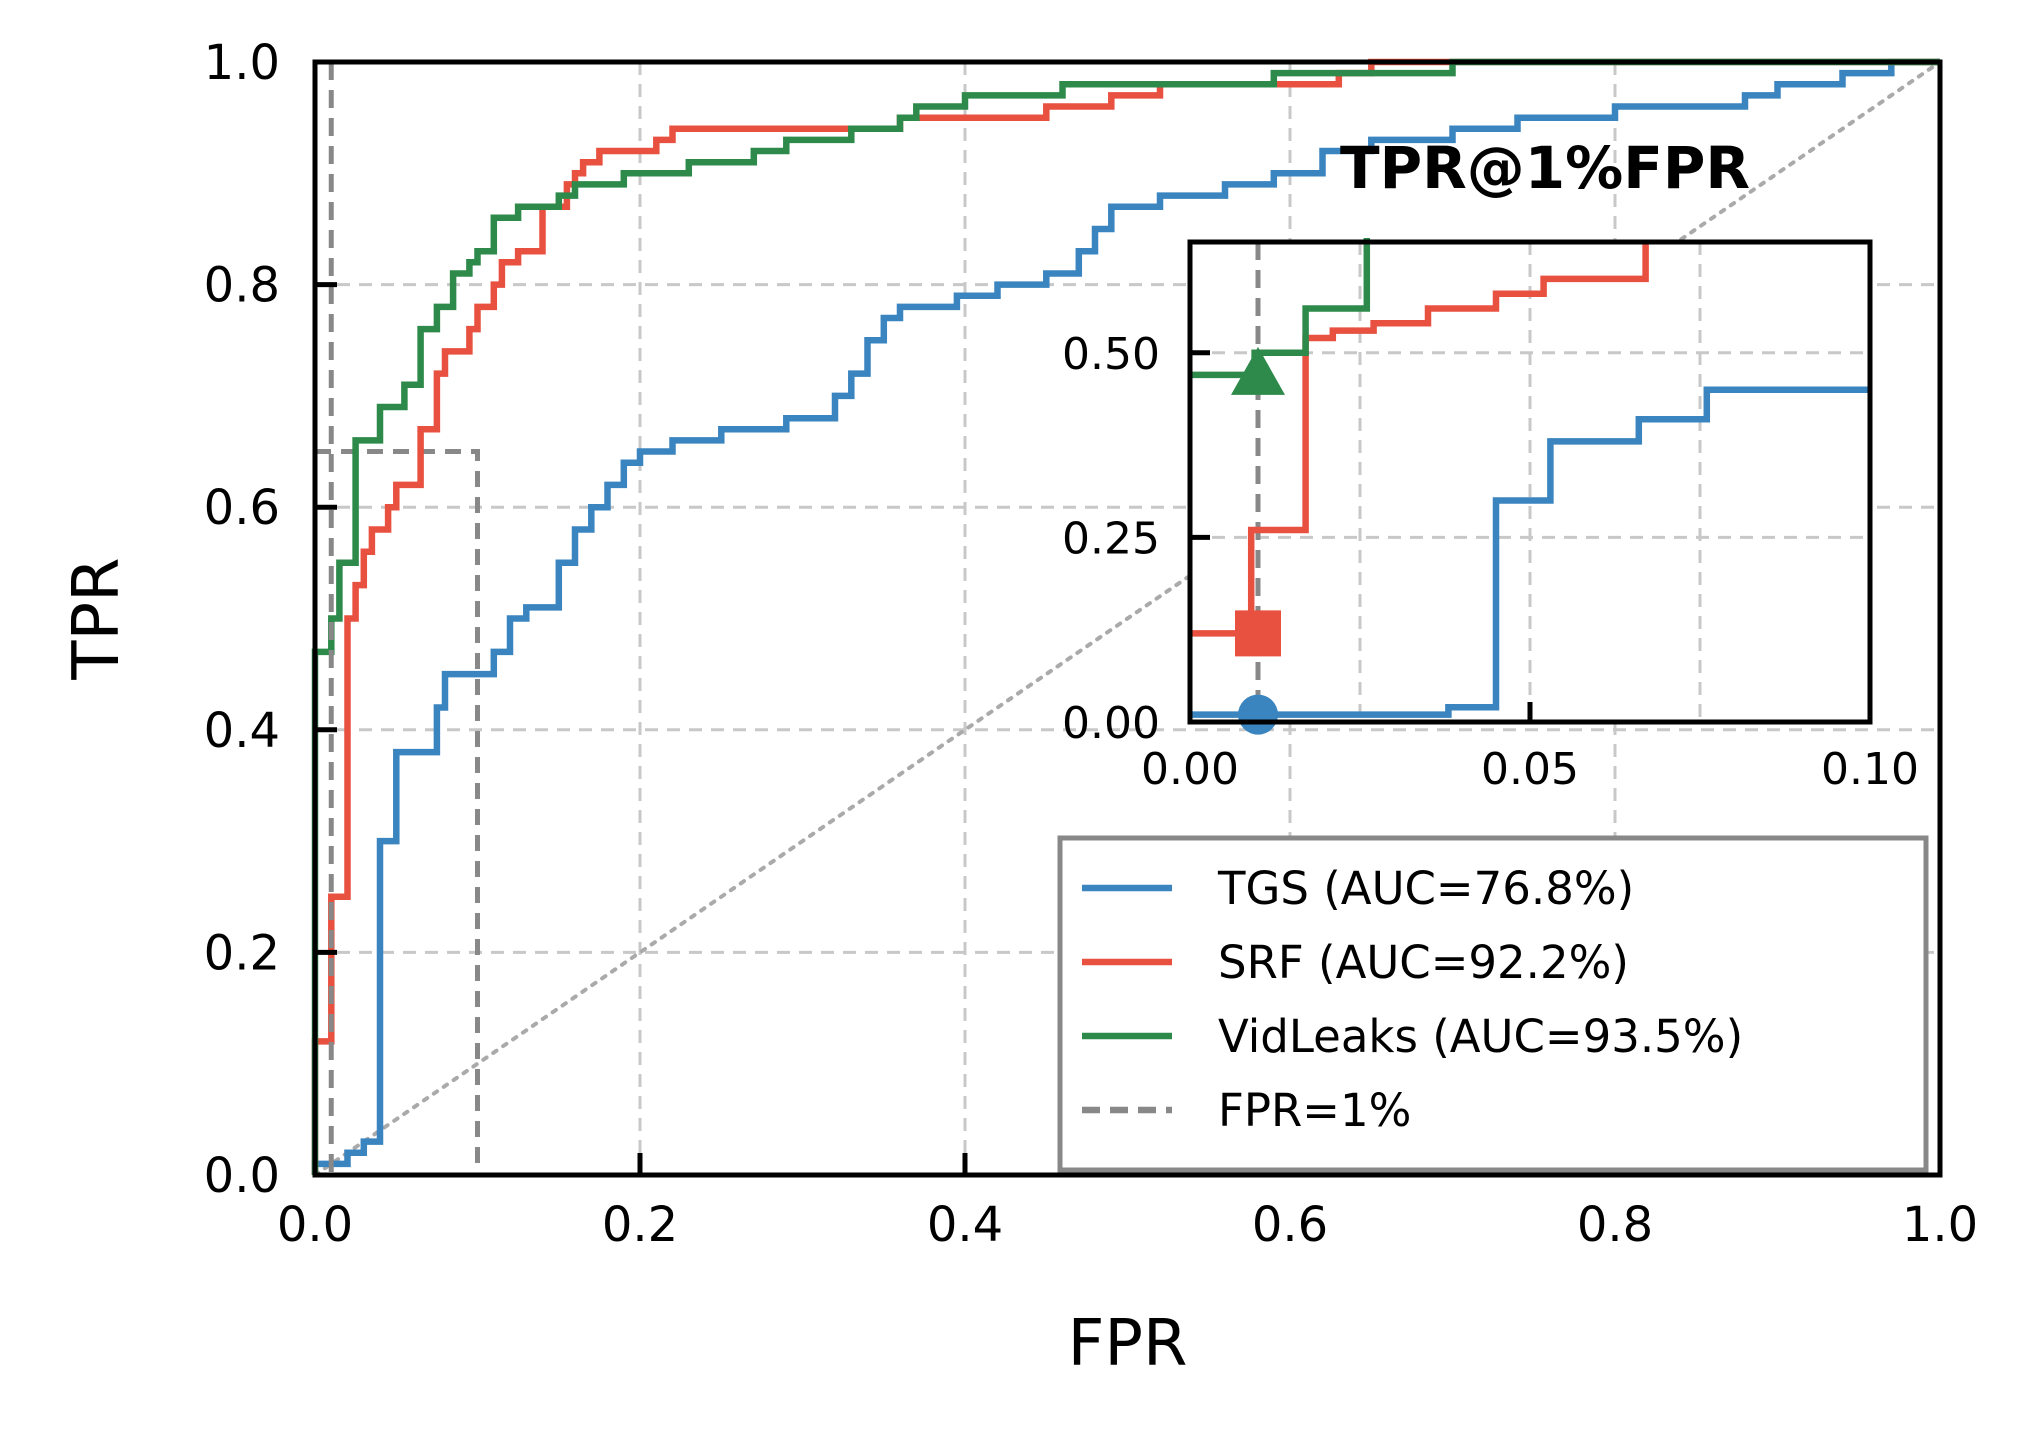  What do you see at coordinates (1258, 714) in the screenshot?
I see `marker-circle-tgs` at bounding box center [1258, 714].